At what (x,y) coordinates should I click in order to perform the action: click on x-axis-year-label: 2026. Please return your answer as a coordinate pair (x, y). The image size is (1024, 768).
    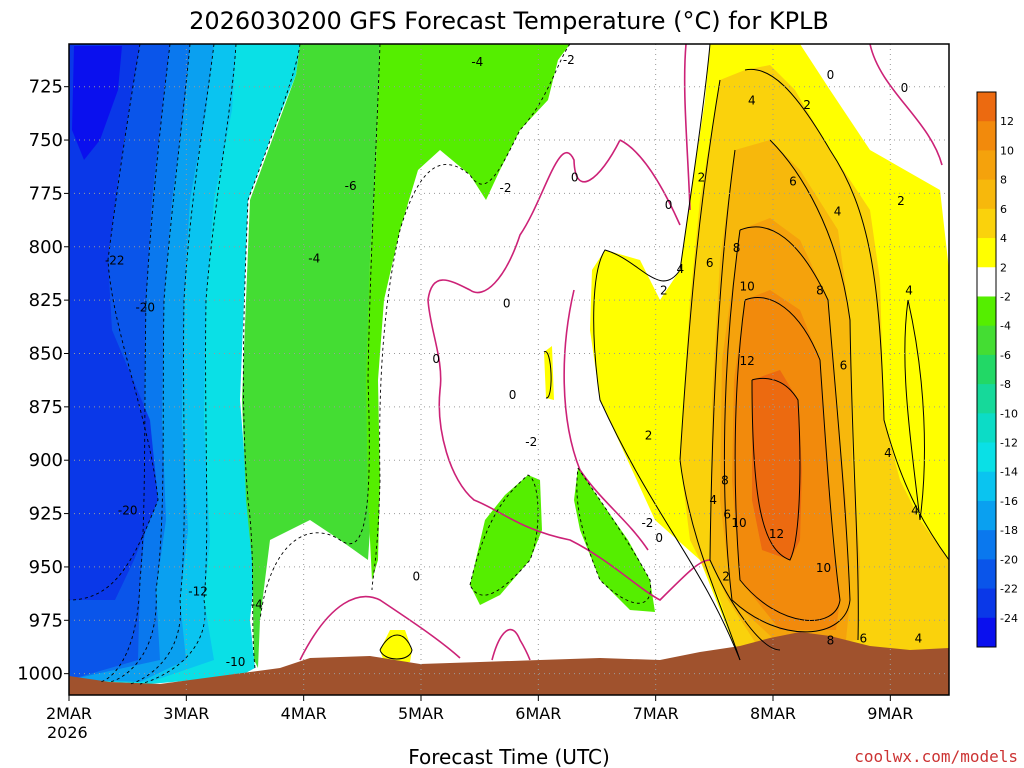
    Looking at the image, I should click on (67, 732).